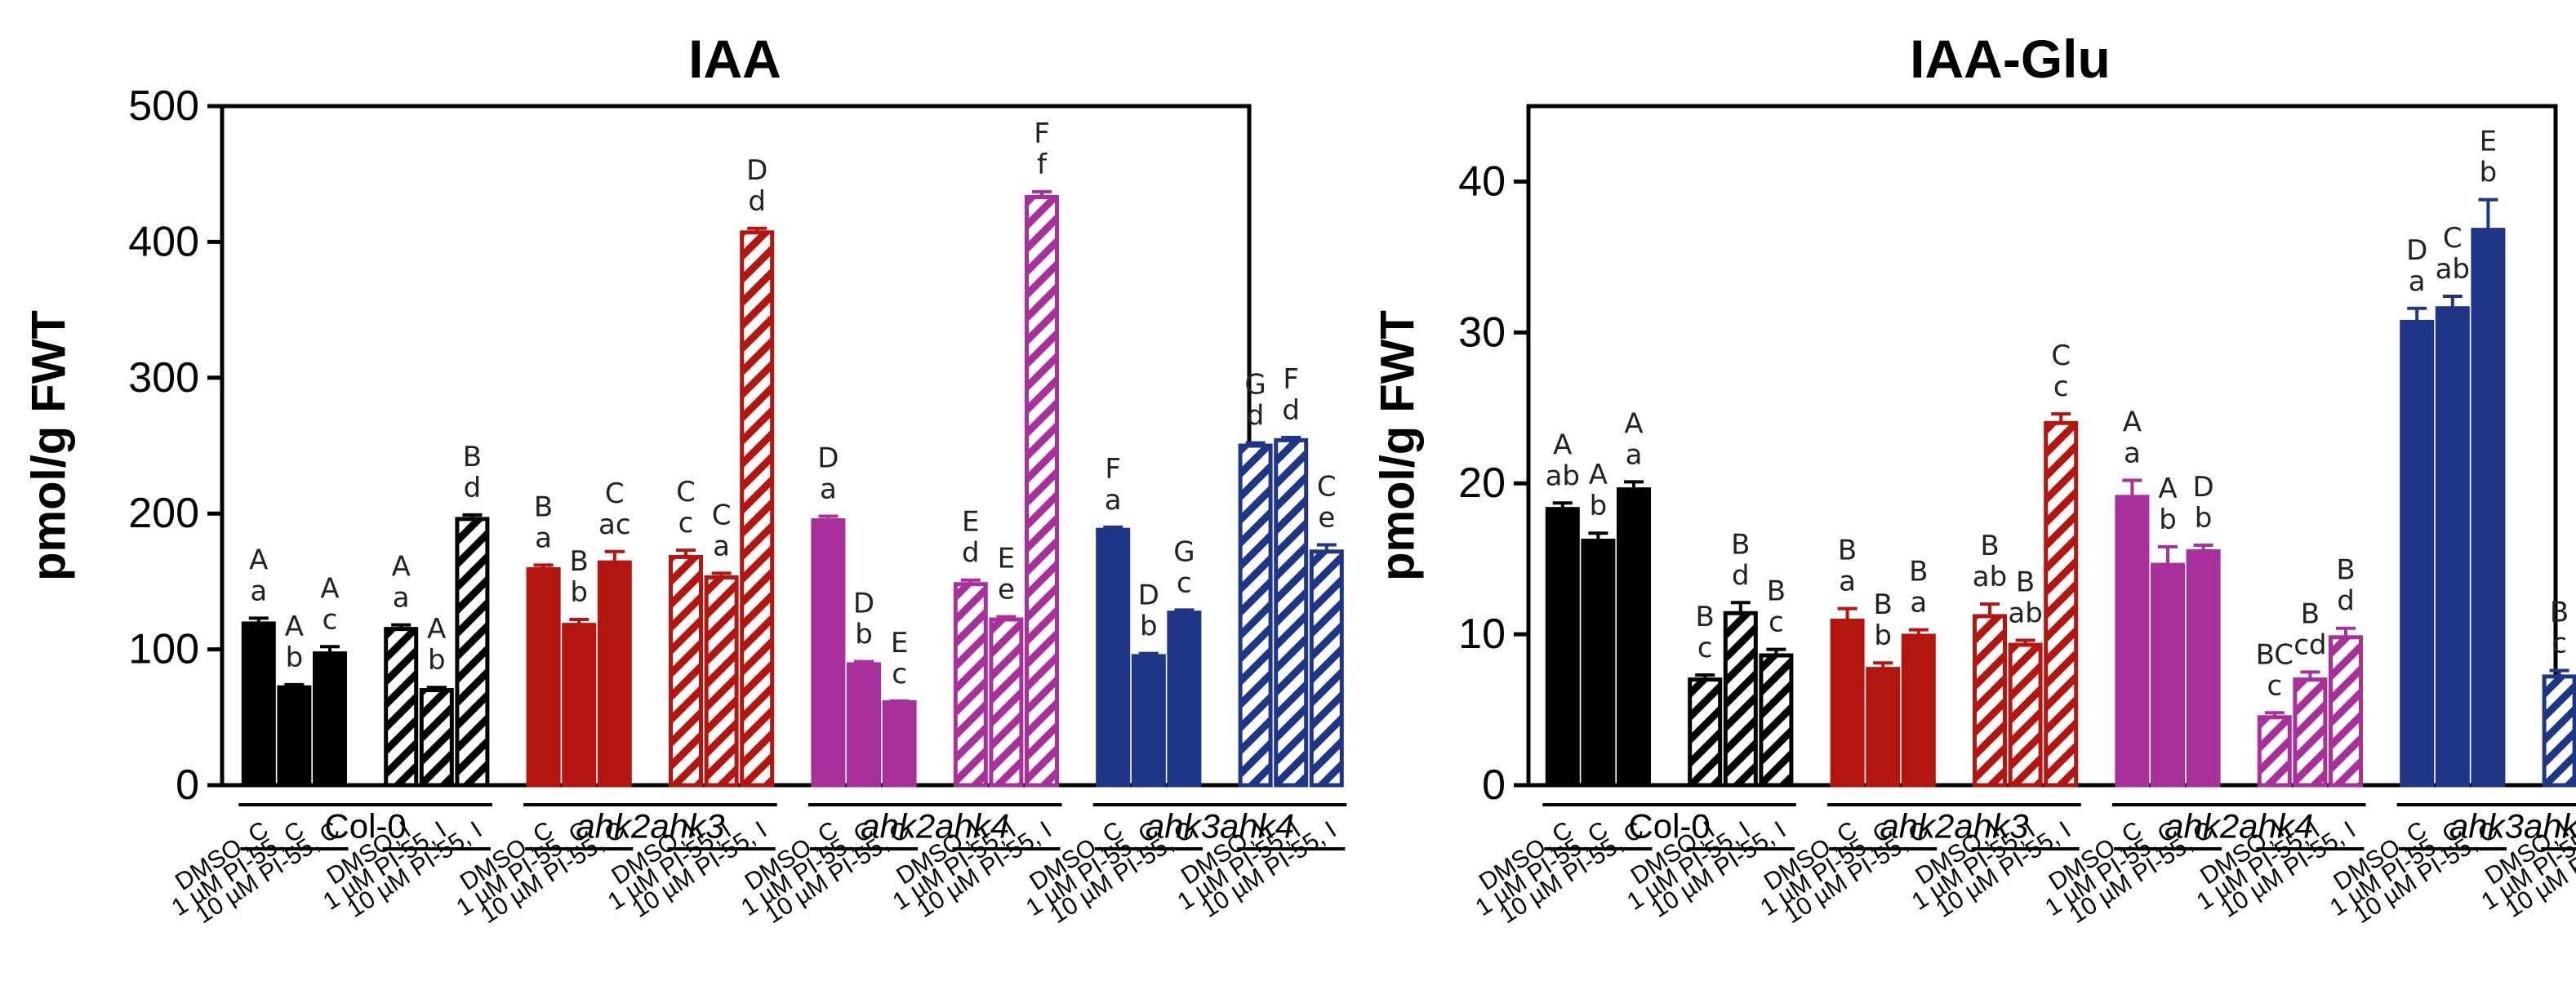 The width and height of the screenshot is (2576, 1008). What do you see at coordinates (365, 826) in the screenshot?
I see `group-label-col-0: Col-0` at bounding box center [365, 826].